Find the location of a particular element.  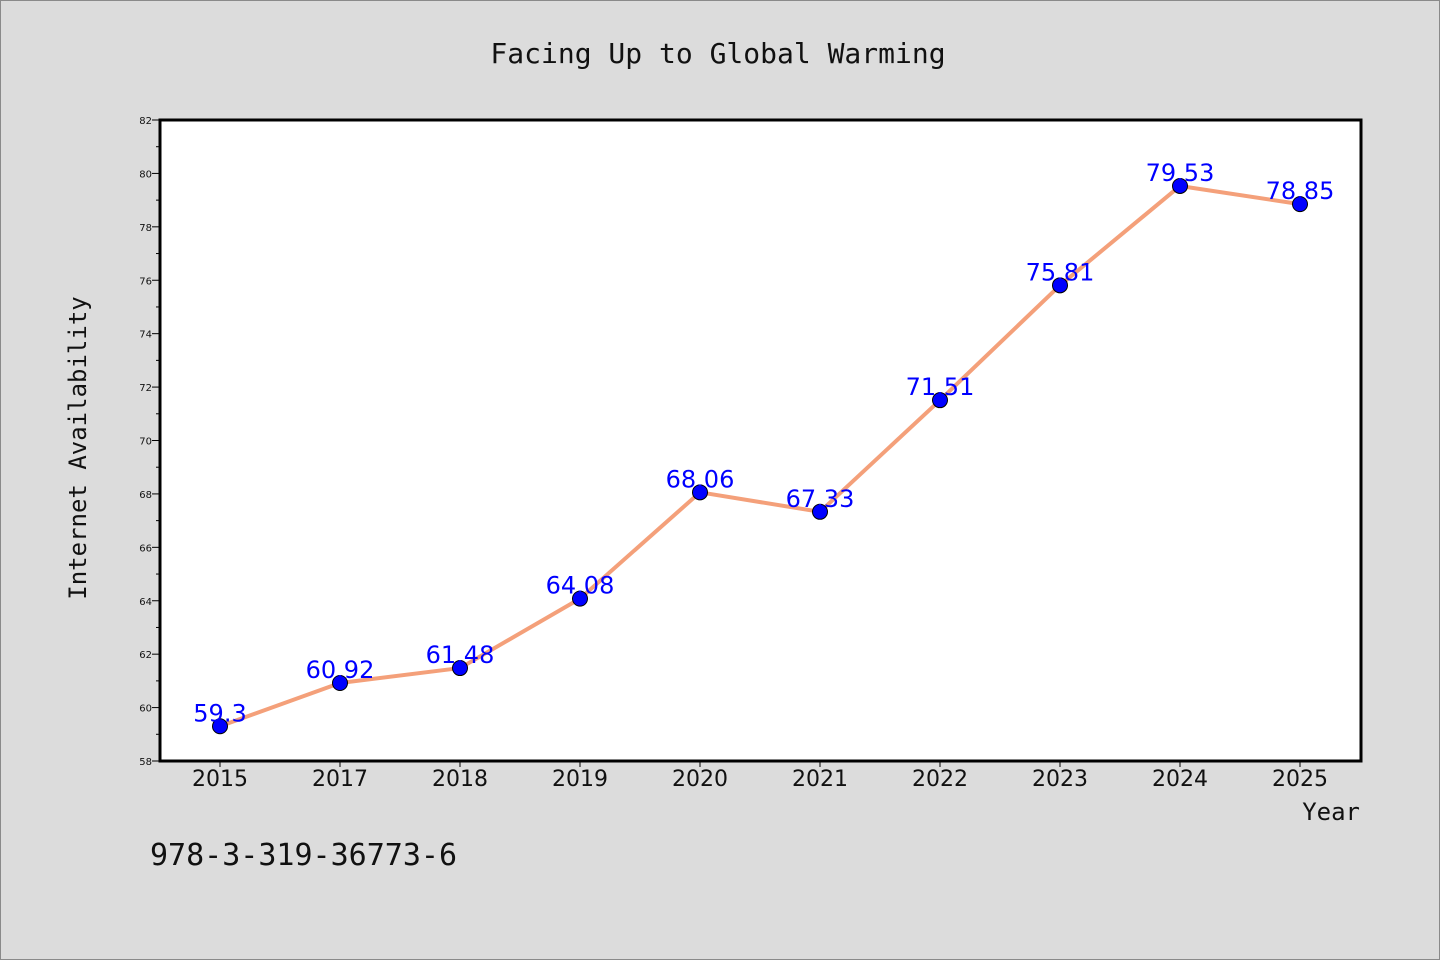

x-tick-label: 2023 is located at coordinates (1060, 779).